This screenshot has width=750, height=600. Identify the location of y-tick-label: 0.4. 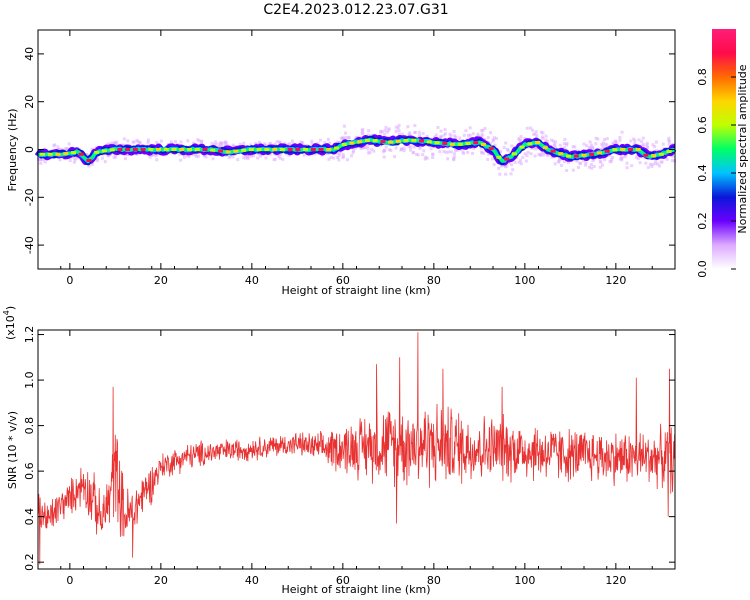
(29, 517).